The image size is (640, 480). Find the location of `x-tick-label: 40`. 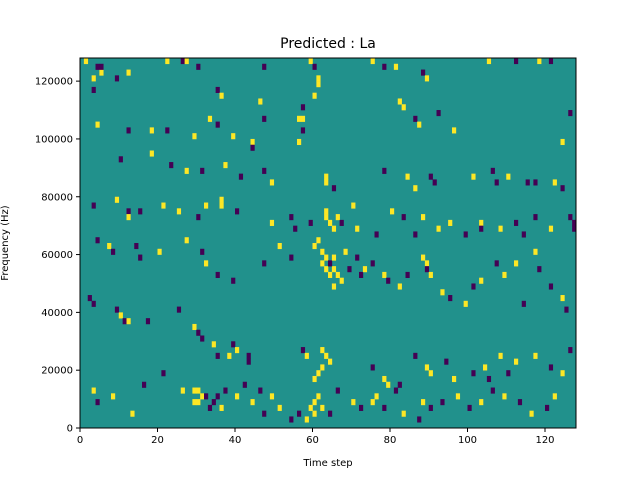

x-tick-label: 40 is located at coordinates (235, 440).